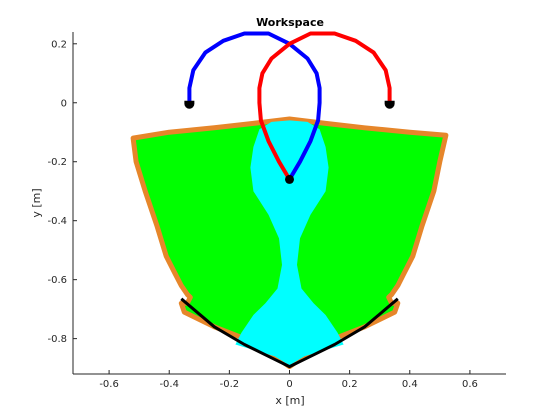 The width and height of the screenshot is (560, 420). Describe the element at coordinates (389, 104) in the screenshot. I see `base-joint-right` at that location.